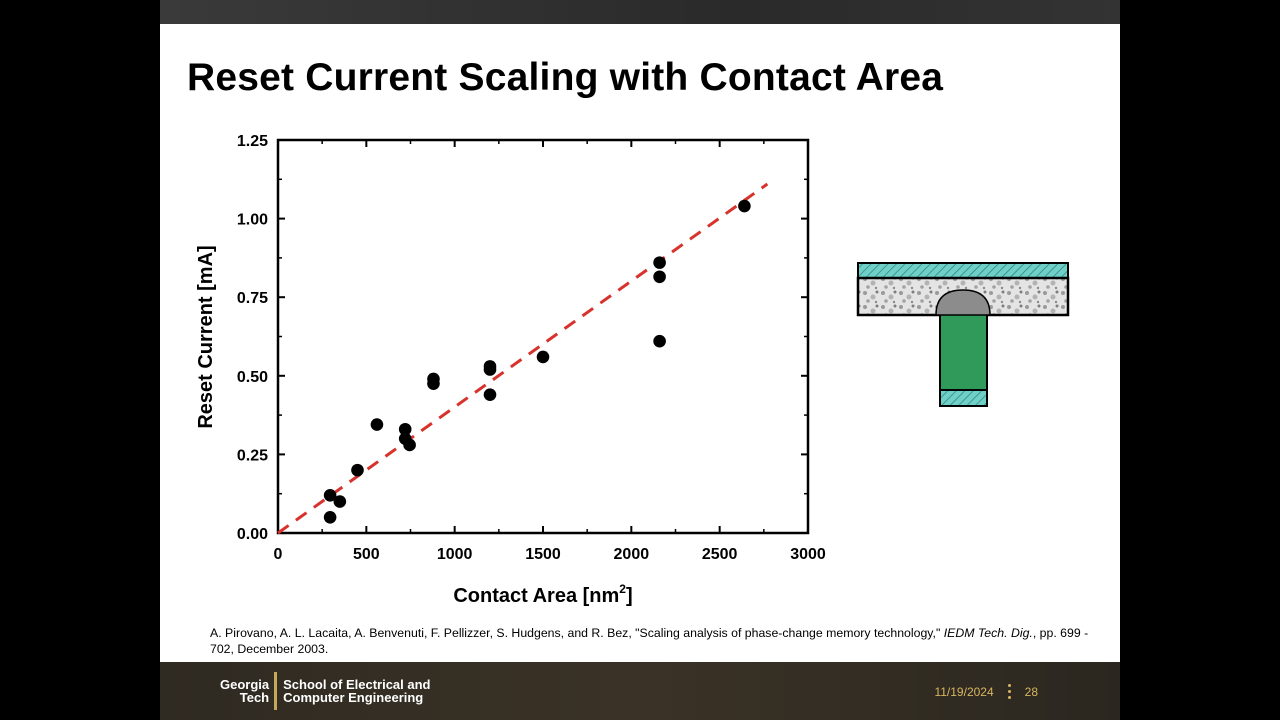  Describe the element at coordinates (963, 302) in the screenshot. I see `amorphous-dome` at that location.